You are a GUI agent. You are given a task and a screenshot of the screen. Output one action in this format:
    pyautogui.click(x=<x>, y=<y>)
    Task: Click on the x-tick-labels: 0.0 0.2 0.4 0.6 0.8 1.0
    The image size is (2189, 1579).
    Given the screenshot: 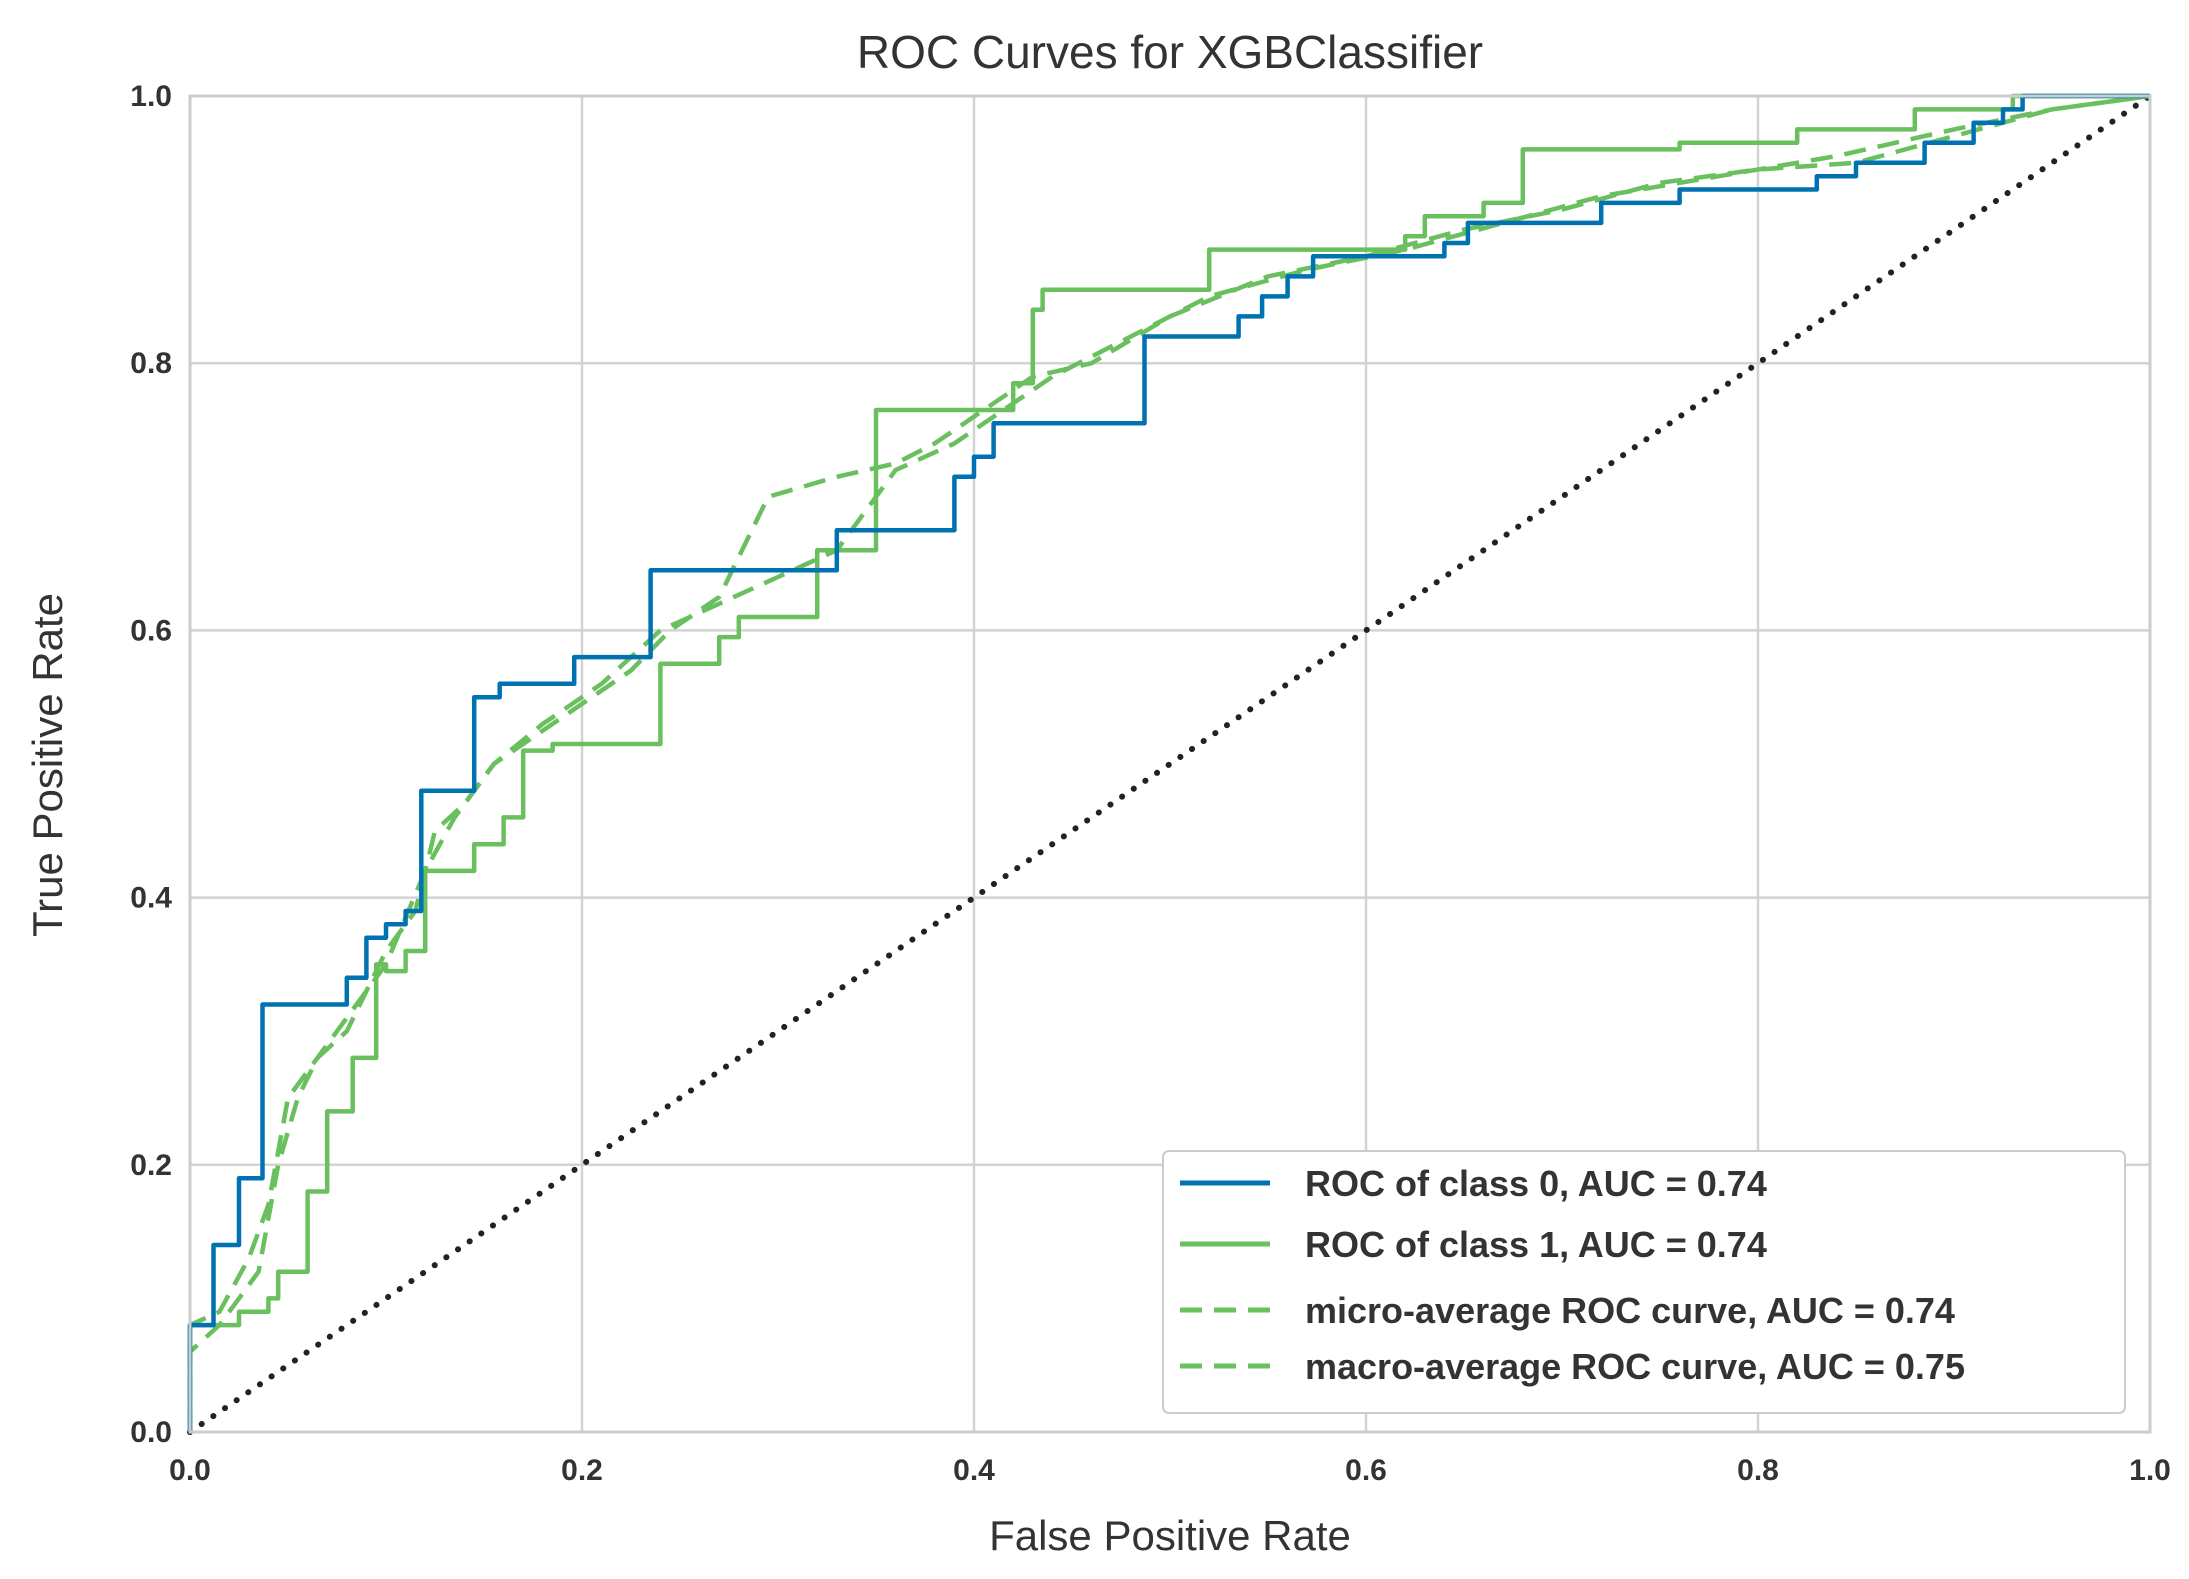 What is the action you would take?
    pyautogui.click(x=1170, y=1470)
    